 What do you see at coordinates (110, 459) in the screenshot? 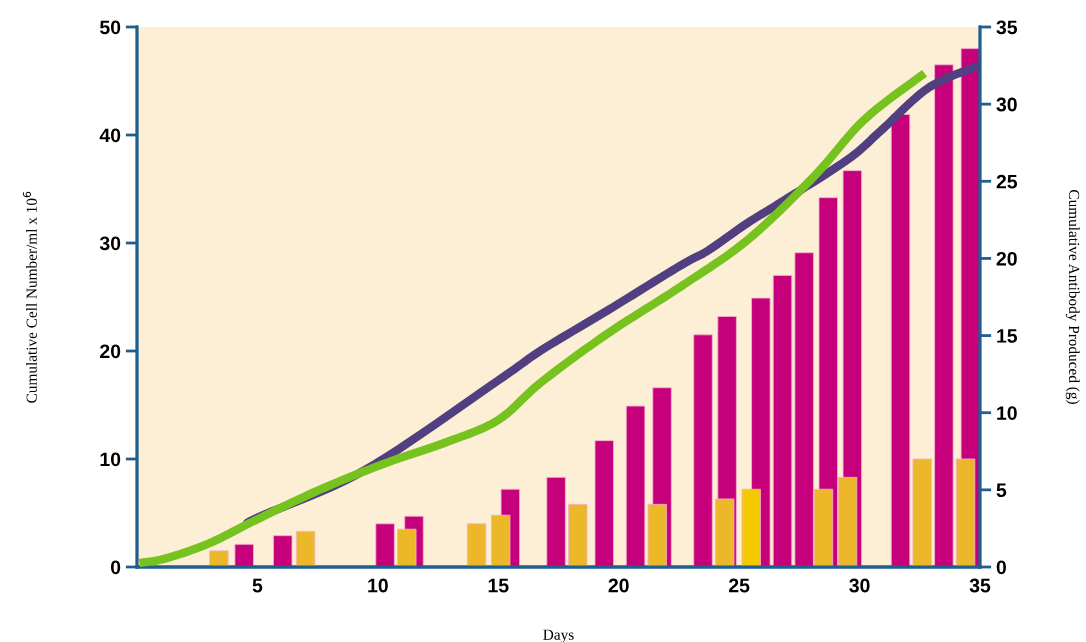
I see `y-tick-label: 10` at bounding box center [110, 459].